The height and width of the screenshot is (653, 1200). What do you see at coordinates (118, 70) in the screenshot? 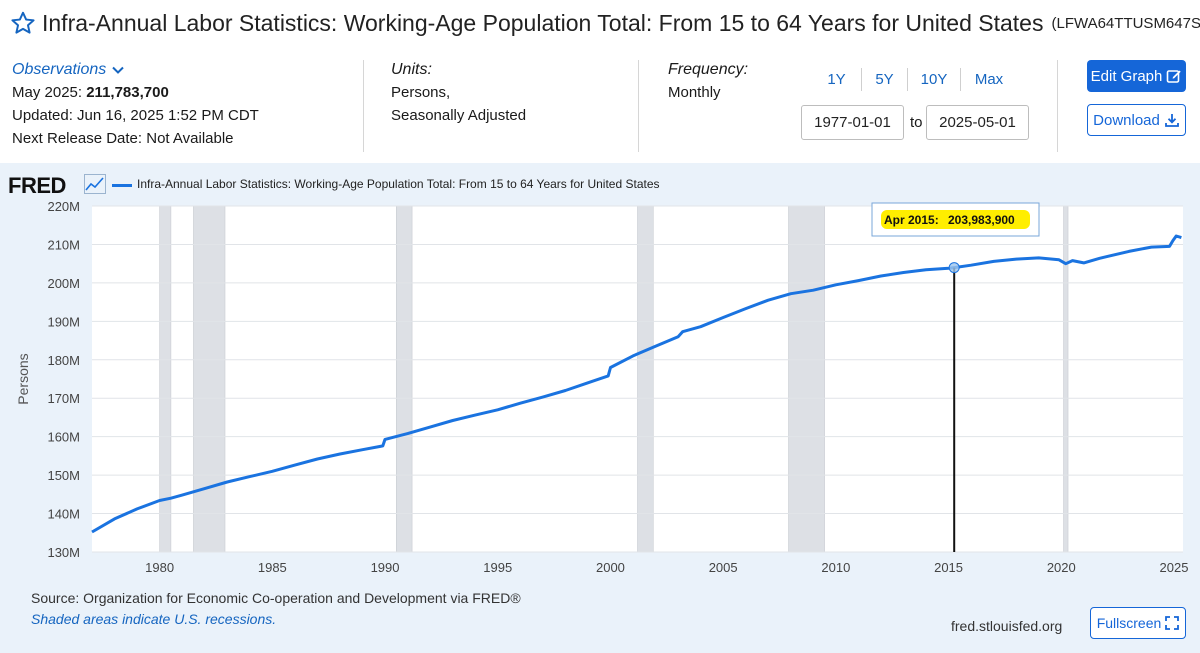
I see `chevron-down-icon` at bounding box center [118, 70].